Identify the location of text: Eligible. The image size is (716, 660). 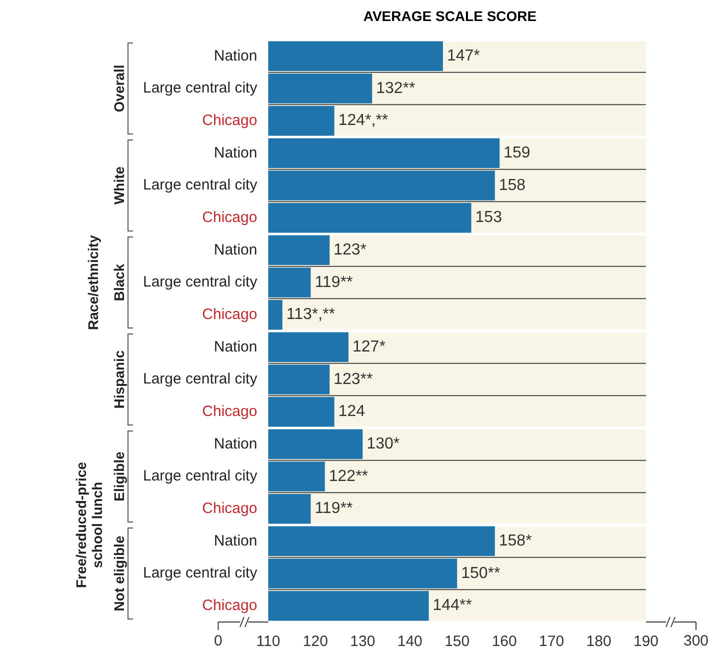
(118, 476).